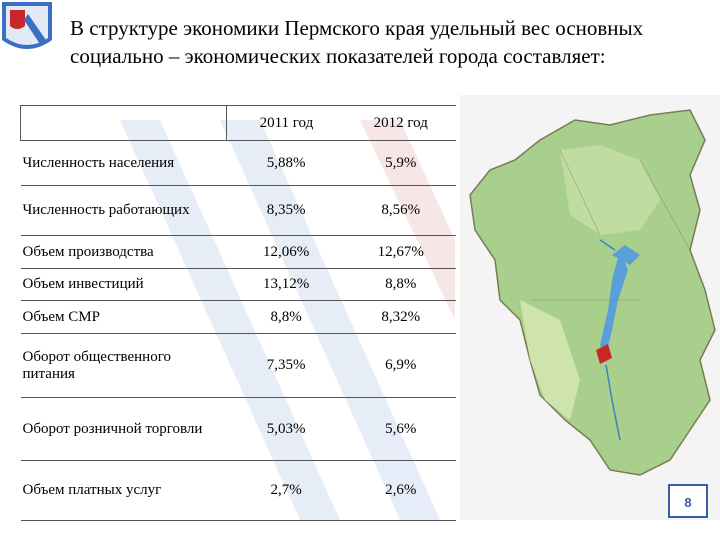 The image size is (720, 540). I want to click on table-row: Объем производства 12,06% 12,67%, so click(238, 252).